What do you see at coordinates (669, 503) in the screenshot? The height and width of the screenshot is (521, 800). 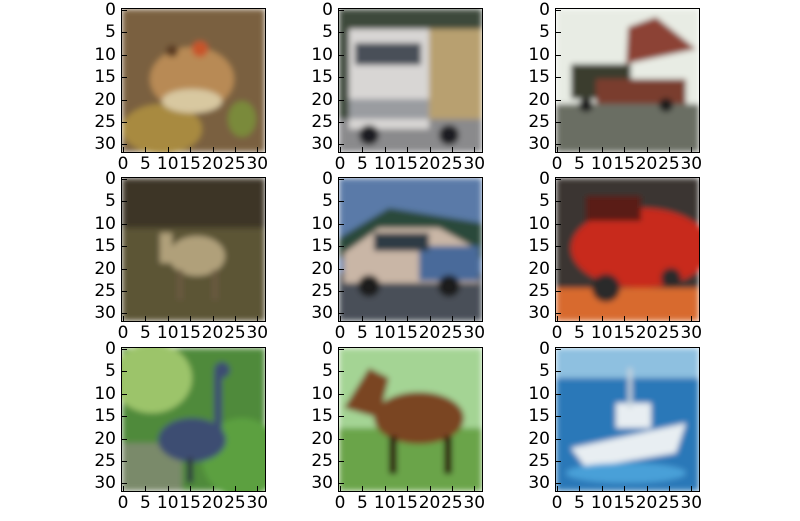 I see `x-tick-label: 25` at bounding box center [669, 503].